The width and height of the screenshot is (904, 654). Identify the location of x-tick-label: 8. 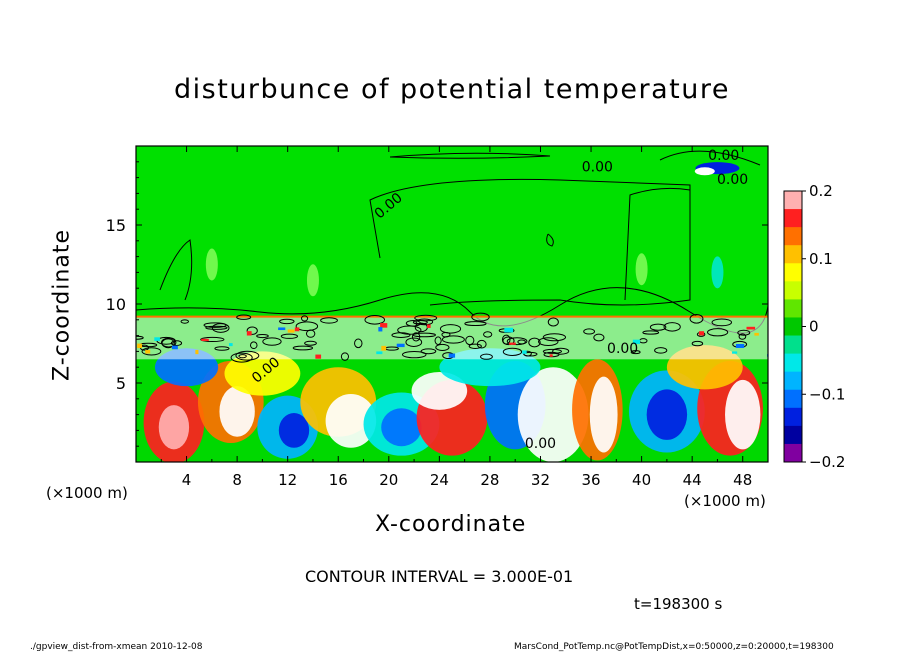
(237, 480).